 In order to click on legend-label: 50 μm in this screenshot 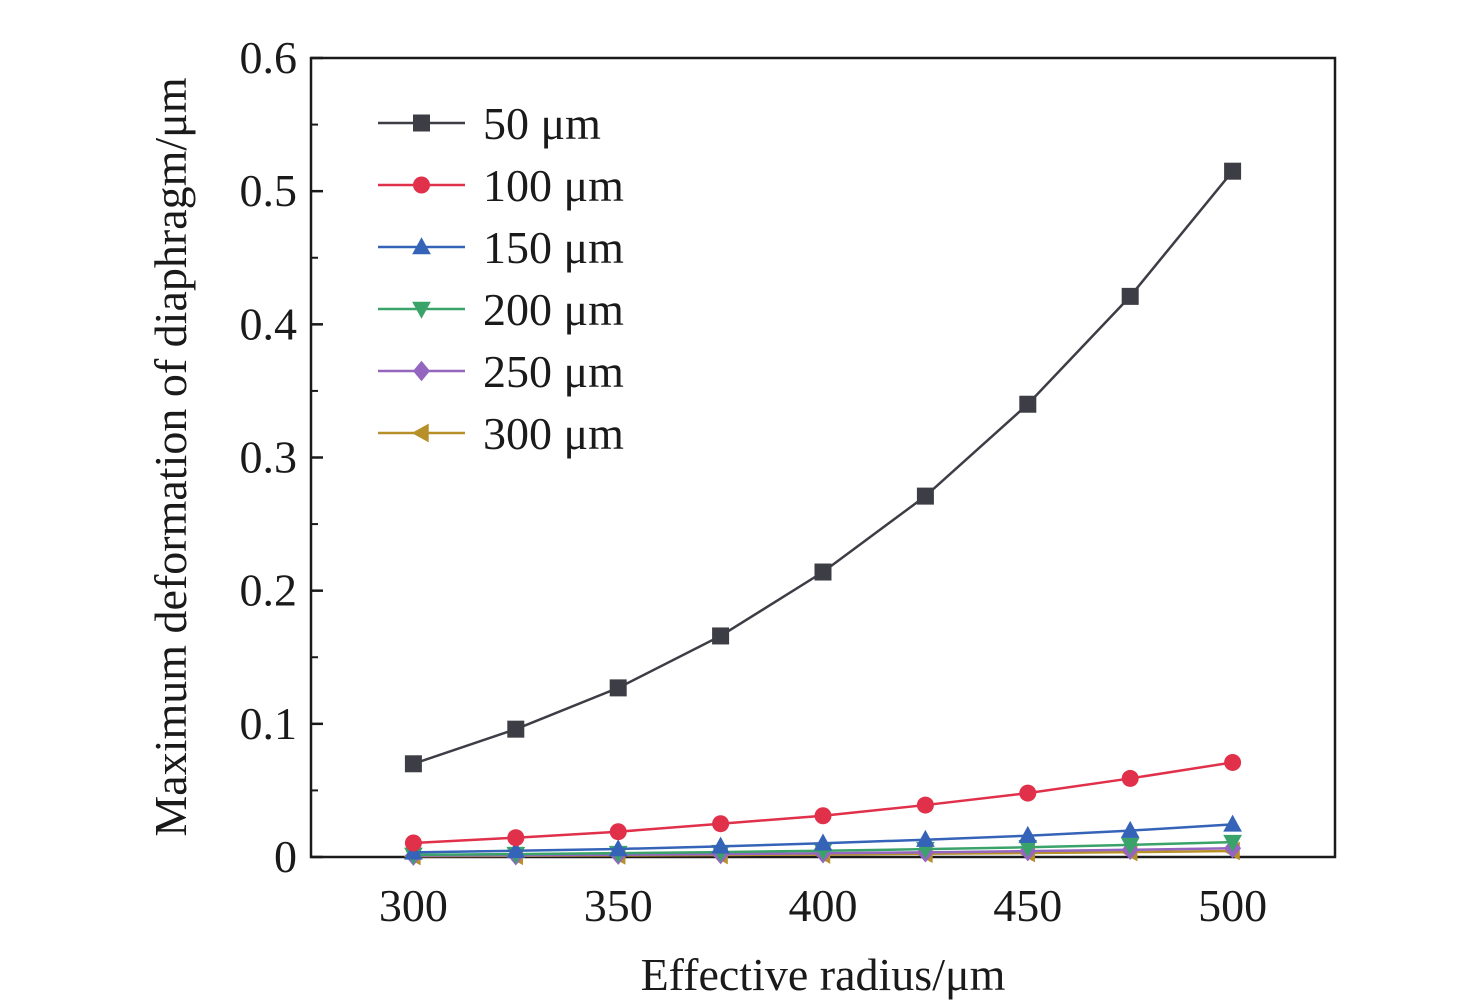, I will do `click(542, 123)`.